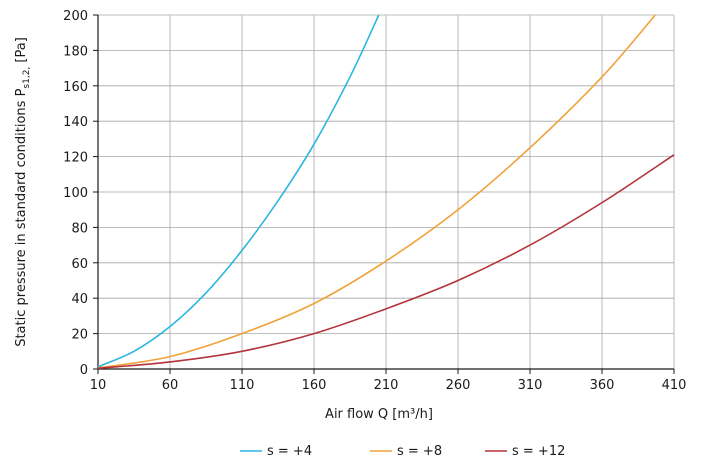 This screenshot has width=704, height=465. I want to click on legend-label-1: s = +4, so click(289, 451).